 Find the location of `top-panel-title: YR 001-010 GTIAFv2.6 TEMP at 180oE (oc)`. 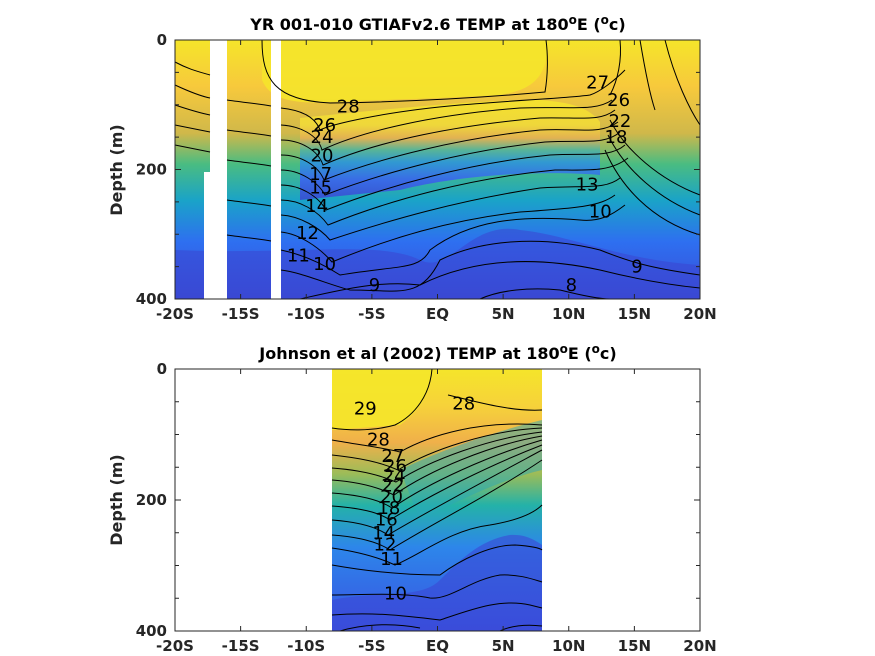

top-panel-title: YR 001-010 GTIAFv2.6 TEMP at 180oE (oc) is located at coordinates (437, 23).